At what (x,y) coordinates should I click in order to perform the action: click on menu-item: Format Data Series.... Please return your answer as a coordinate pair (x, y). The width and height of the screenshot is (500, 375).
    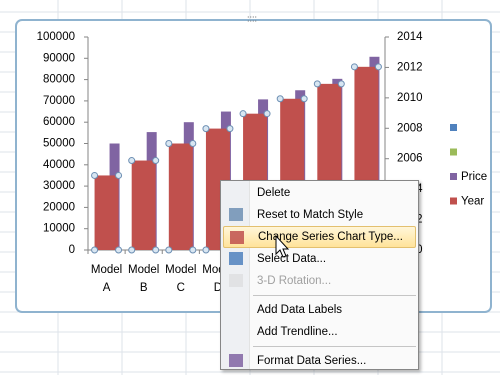
    Looking at the image, I should click on (319, 361).